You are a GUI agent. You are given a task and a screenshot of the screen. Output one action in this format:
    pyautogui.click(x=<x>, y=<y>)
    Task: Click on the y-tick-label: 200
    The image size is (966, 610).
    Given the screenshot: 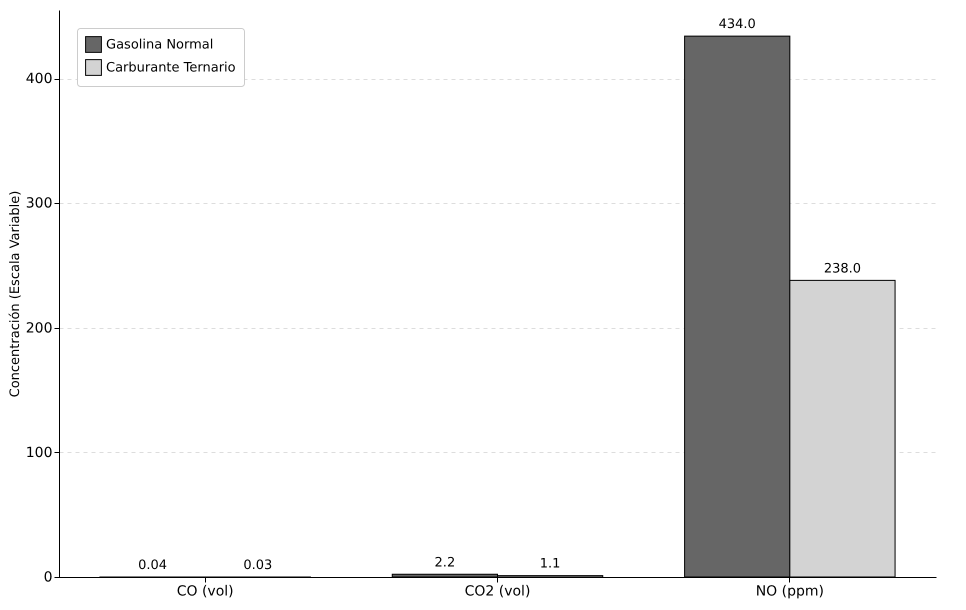 What is the action you would take?
    pyautogui.click(x=39, y=328)
    